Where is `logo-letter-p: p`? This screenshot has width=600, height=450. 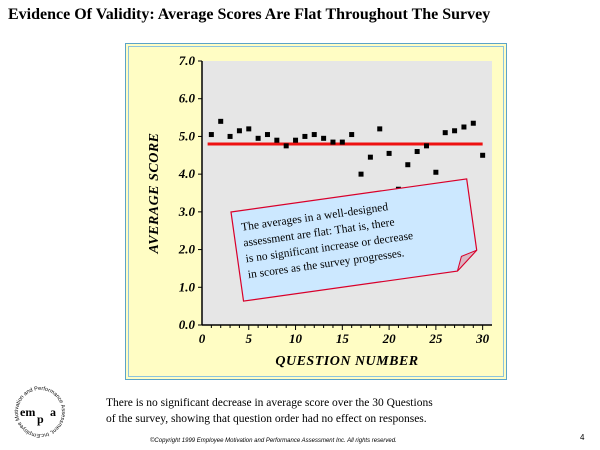 logo-letter-p: p is located at coordinates (40, 419).